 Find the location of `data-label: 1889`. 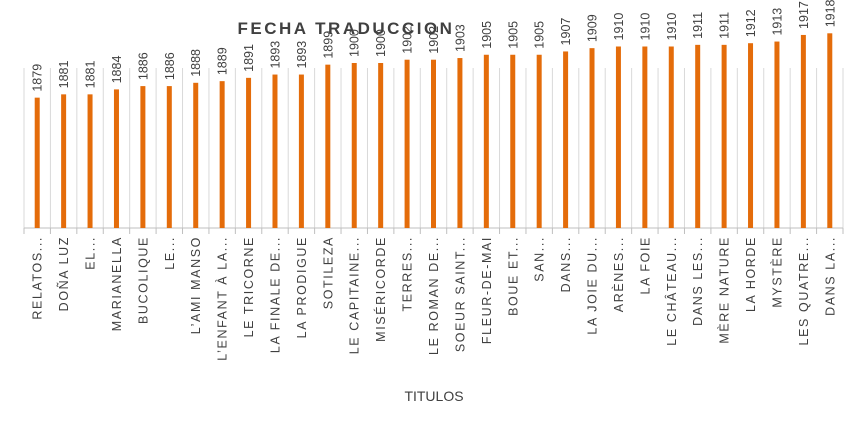

data-label: 1889 is located at coordinates (223, 61).